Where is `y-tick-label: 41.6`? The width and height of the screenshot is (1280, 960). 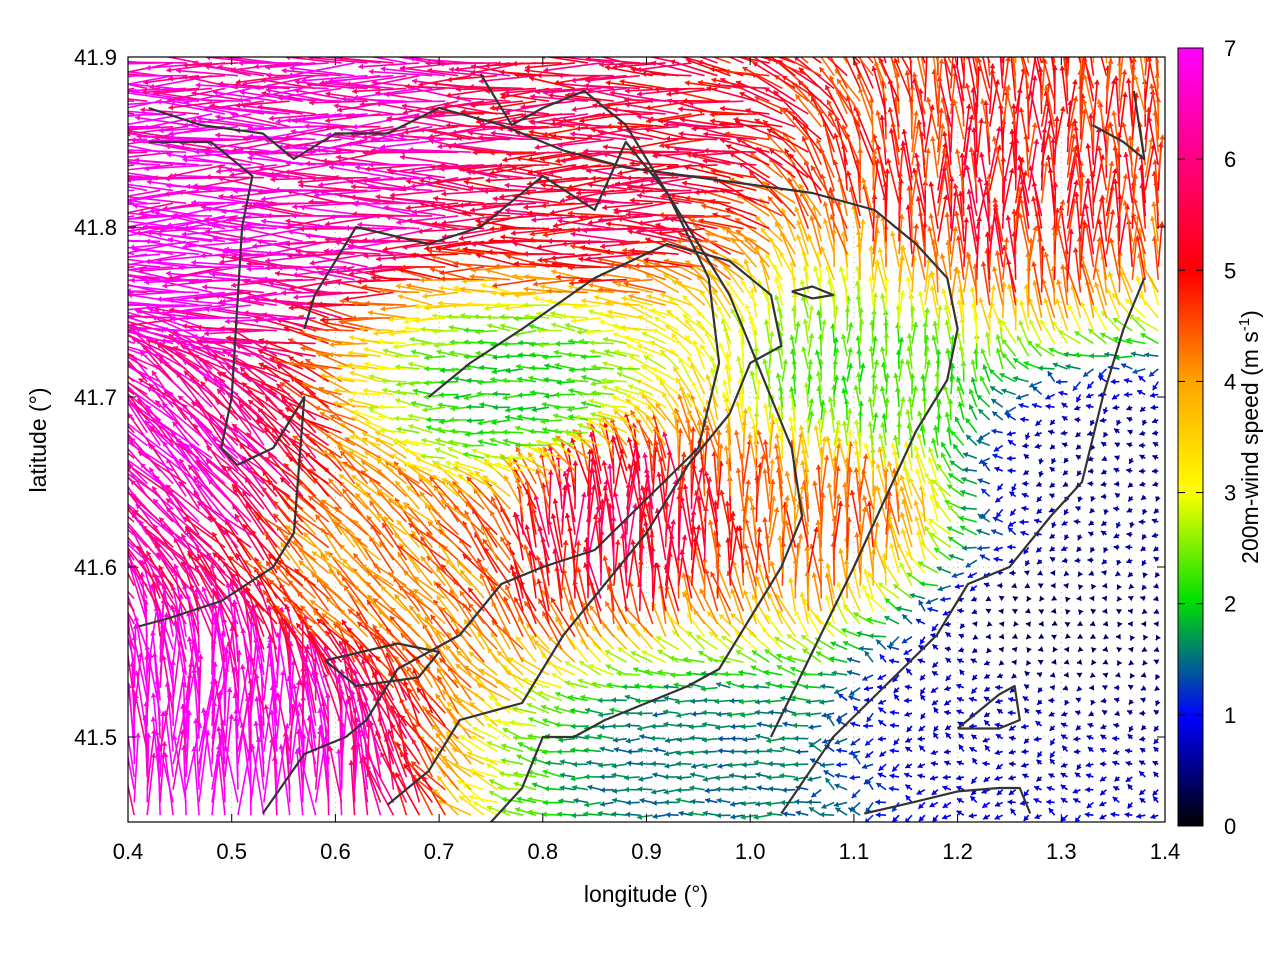
y-tick-label: 41.6 is located at coordinates (95, 567).